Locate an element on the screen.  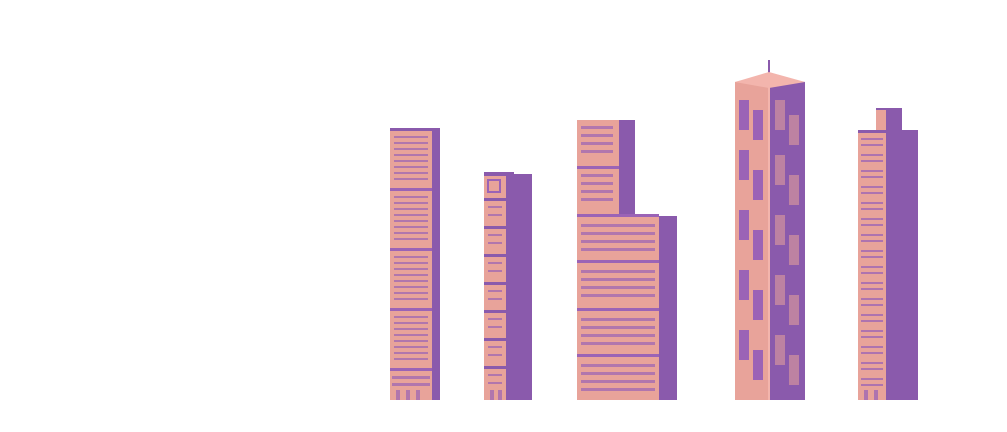
skyscraper-block-tower is located at coordinates (627, 260).